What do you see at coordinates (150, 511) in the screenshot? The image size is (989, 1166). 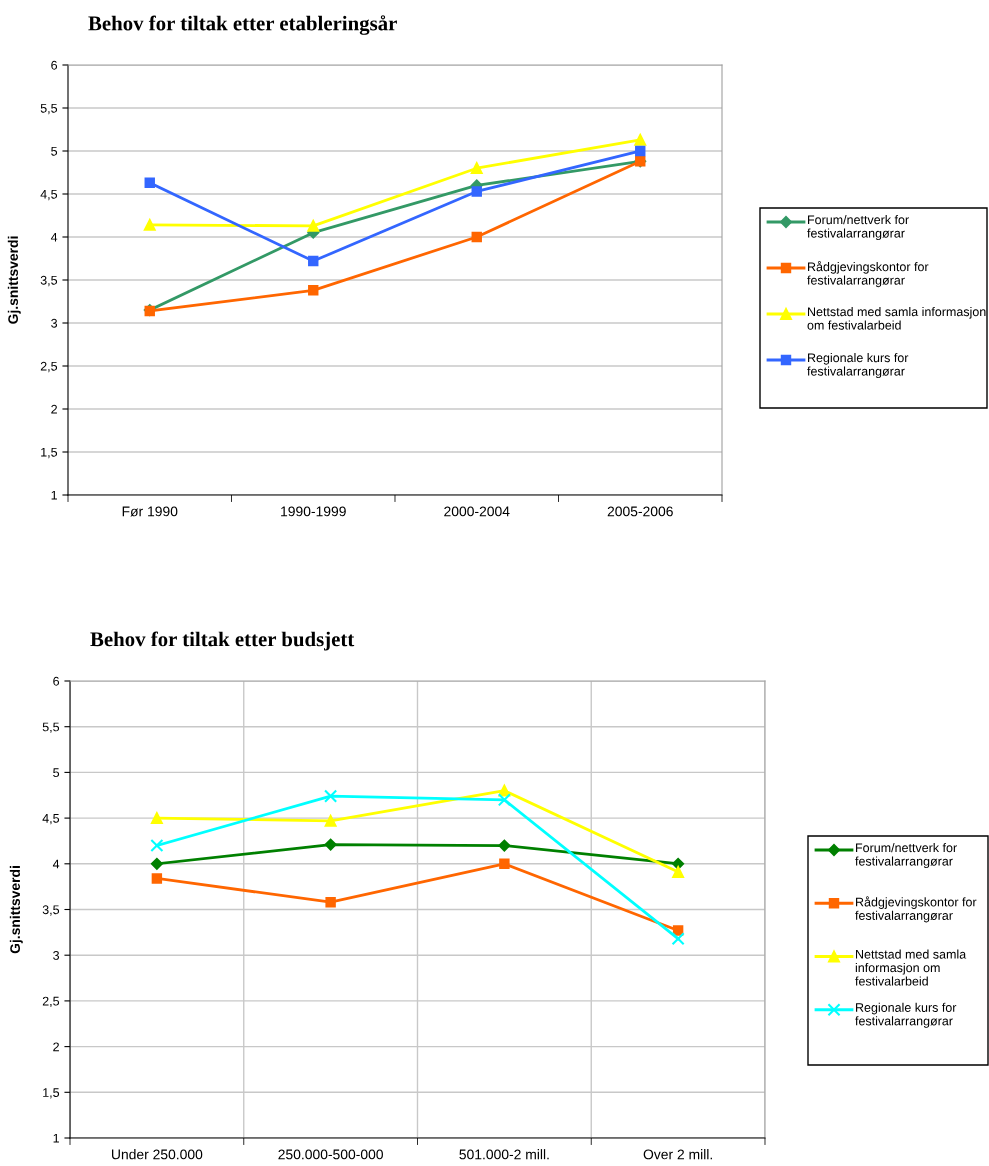 I see `x-tick-label: Før 1990` at bounding box center [150, 511].